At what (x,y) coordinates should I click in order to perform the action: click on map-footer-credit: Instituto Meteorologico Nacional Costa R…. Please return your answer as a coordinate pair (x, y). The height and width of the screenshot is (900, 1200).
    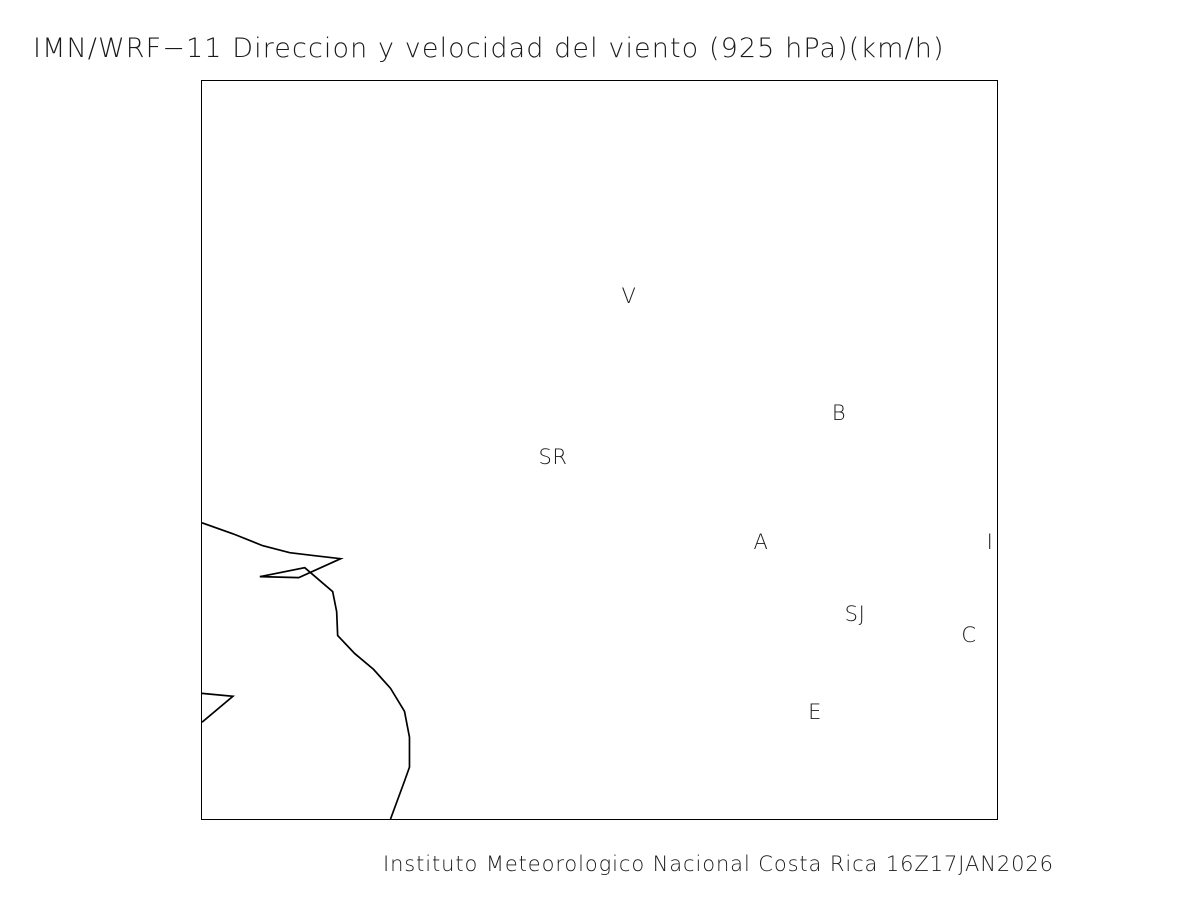
    Looking at the image, I should click on (718, 864).